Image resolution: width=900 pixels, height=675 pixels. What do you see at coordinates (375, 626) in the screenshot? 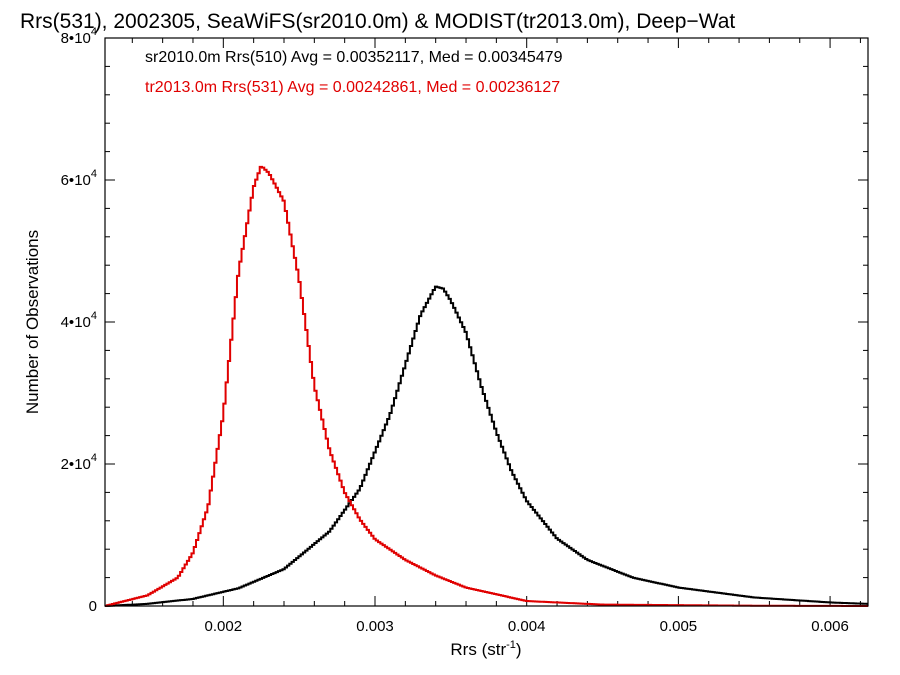
I see `x-tick-label: 0.003` at bounding box center [375, 626].